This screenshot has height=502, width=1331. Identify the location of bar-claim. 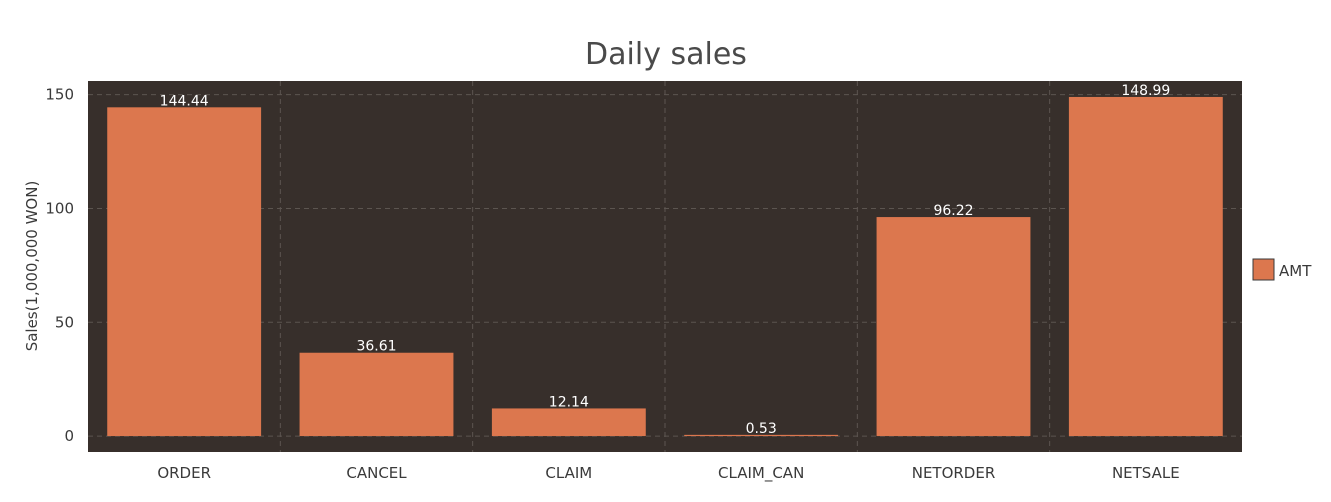
(568, 422).